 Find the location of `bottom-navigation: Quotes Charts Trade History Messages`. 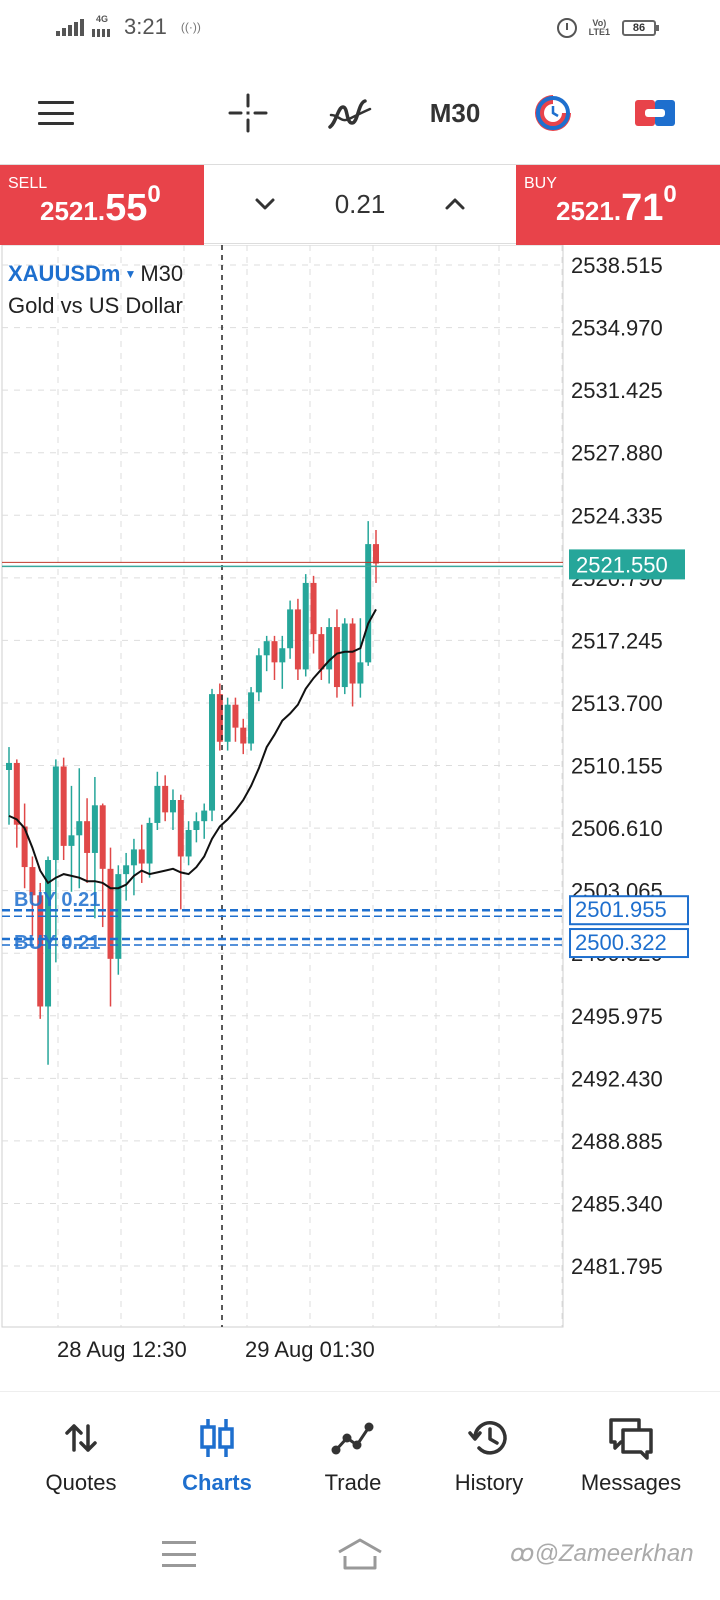

bottom-navigation: Quotes Charts Trade History Messages is located at coordinates (360, 1456).